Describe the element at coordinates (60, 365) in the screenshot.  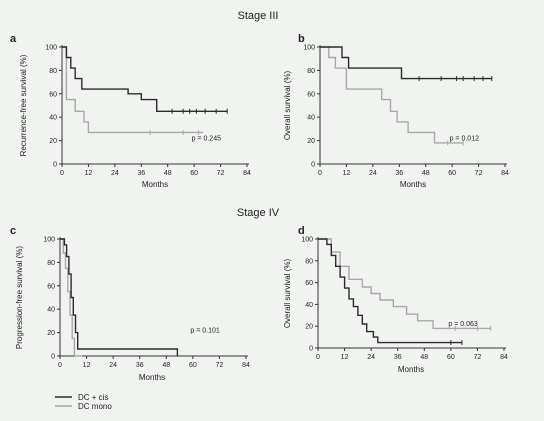
I see `x-tick-label-c-0: 0` at that location.